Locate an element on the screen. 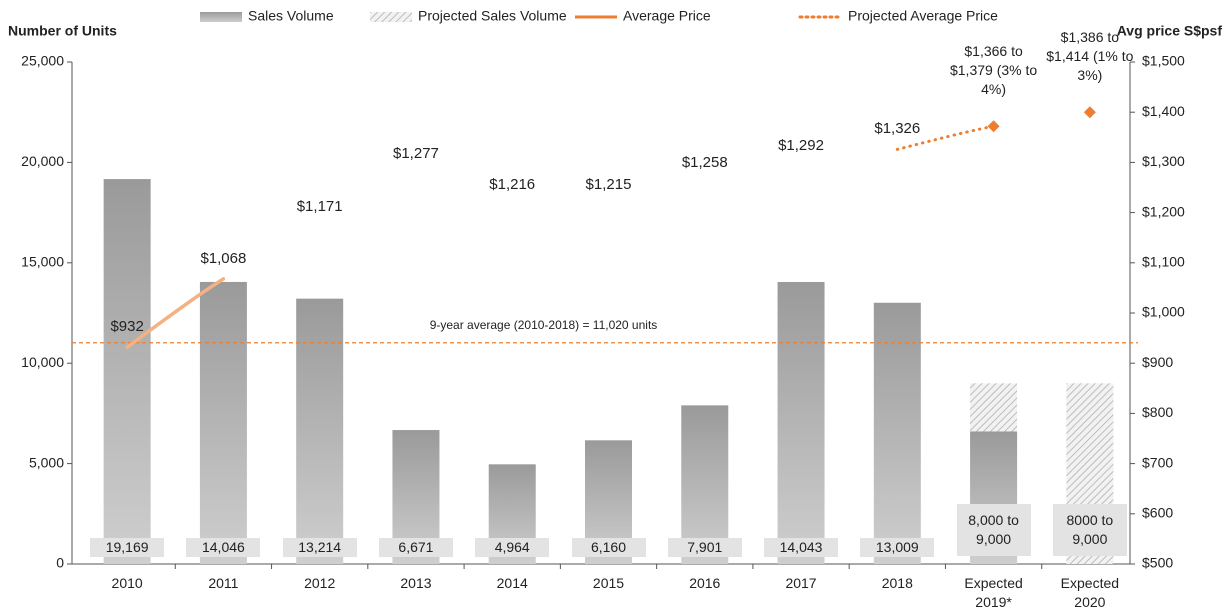  y2-tick-label: $500 is located at coordinates (1157, 563).